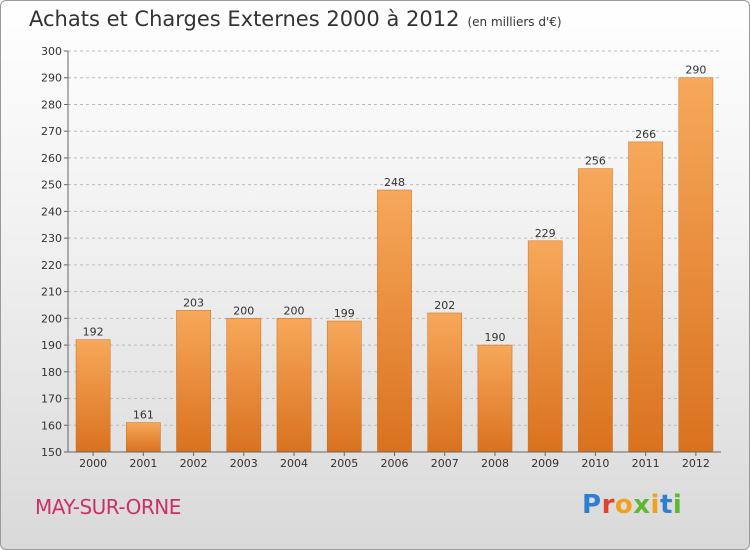 The height and width of the screenshot is (550, 750). I want to click on proxiti-logo: Proxiti, so click(632, 505).